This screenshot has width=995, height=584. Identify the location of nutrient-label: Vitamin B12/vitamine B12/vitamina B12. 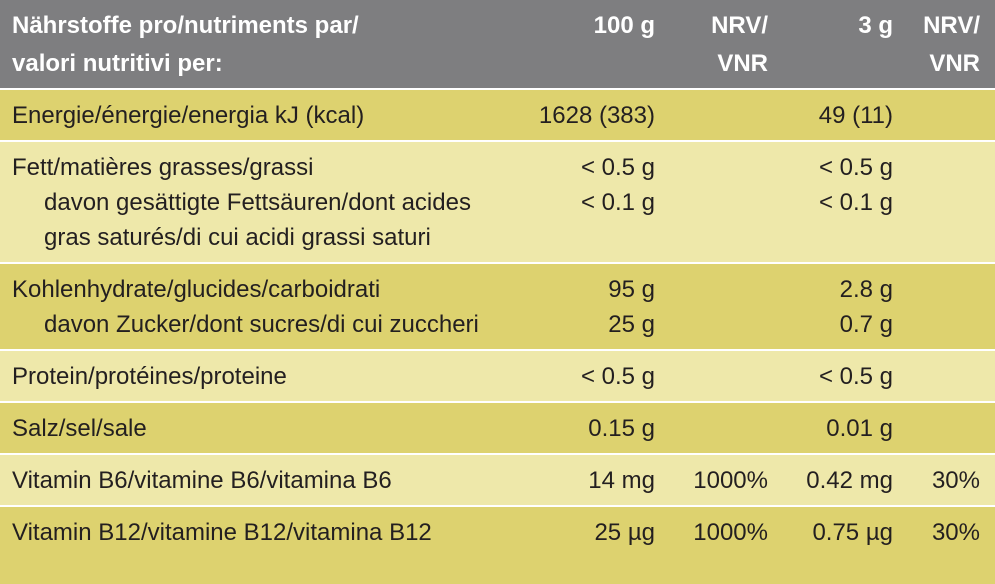
(222, 532).